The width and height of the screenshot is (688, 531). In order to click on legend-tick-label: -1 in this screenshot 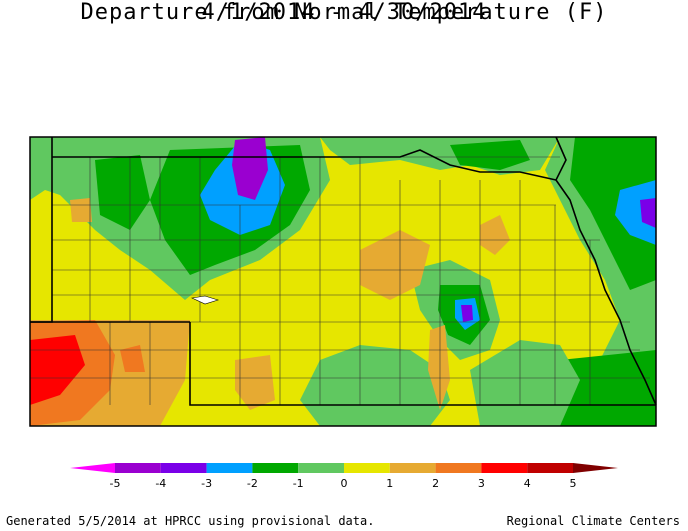, I will do `click(298, 483)`.